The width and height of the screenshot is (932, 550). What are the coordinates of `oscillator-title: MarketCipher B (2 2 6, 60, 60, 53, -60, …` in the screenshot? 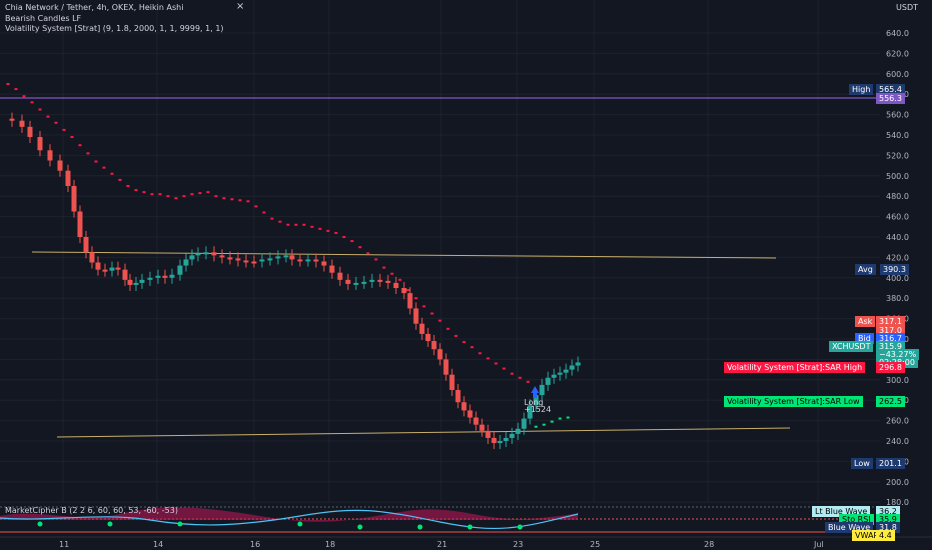 It's located at (91, 510).